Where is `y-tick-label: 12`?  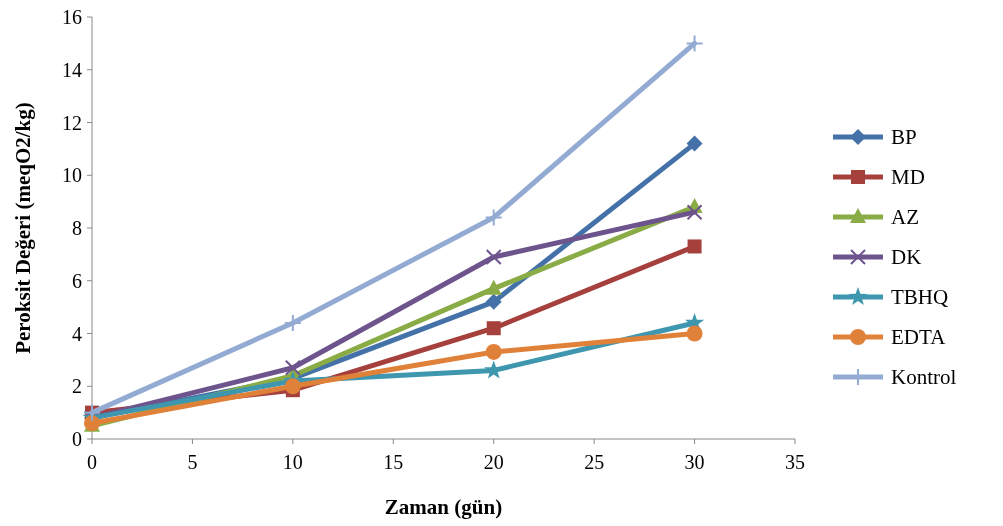
y-tick-label: 12 is located at coordinates (72, 122).